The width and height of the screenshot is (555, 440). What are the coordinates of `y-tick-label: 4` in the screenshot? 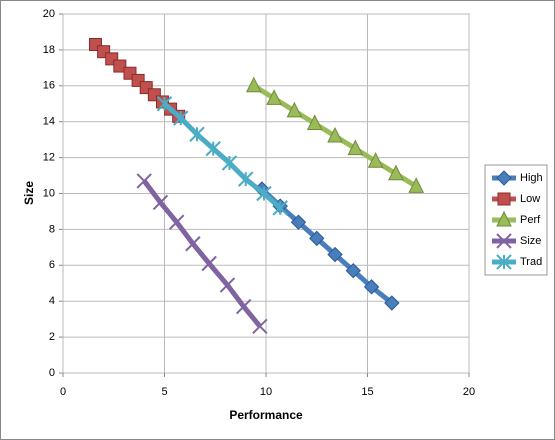 It's located at (52, 301).